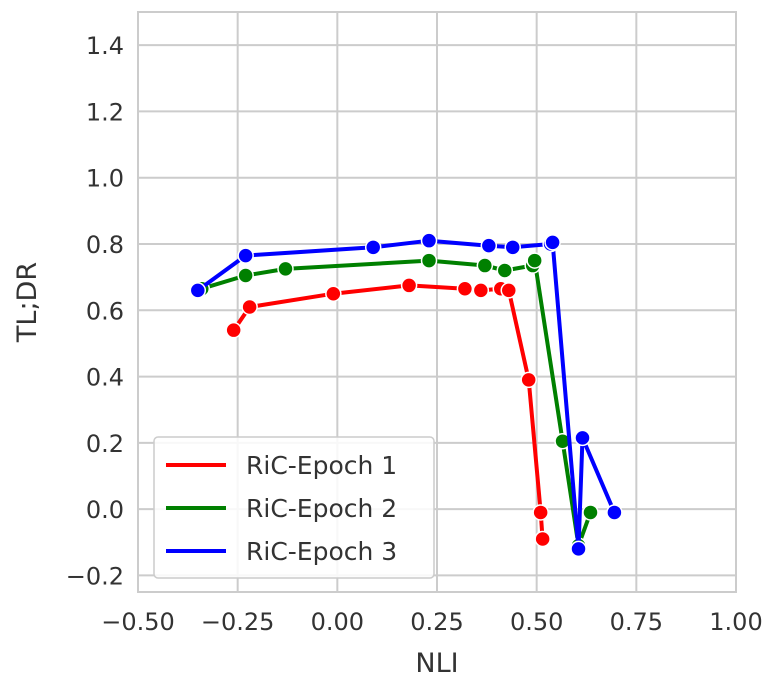 This screenshot has height=686, width=775. Describe the element at coordinates (536, 622) in the screenshot. I see `x-tick-label: 0.50` at that location.